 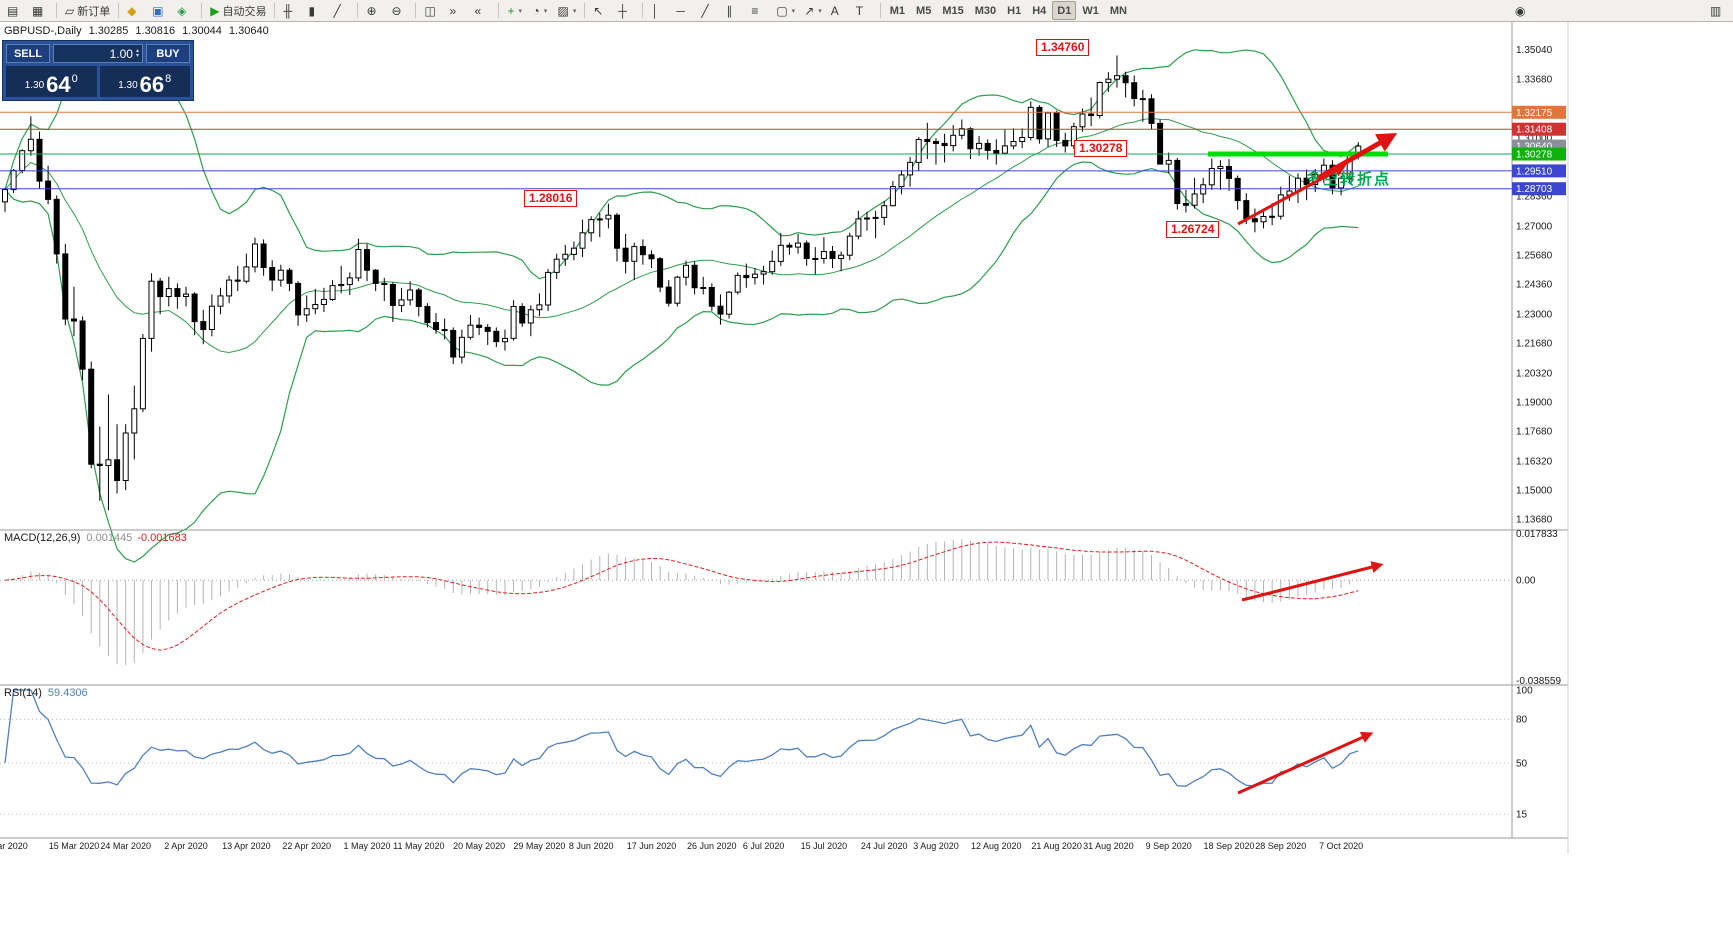 I want to click on price-badge-1.28703, so click(x=1539, y=189).